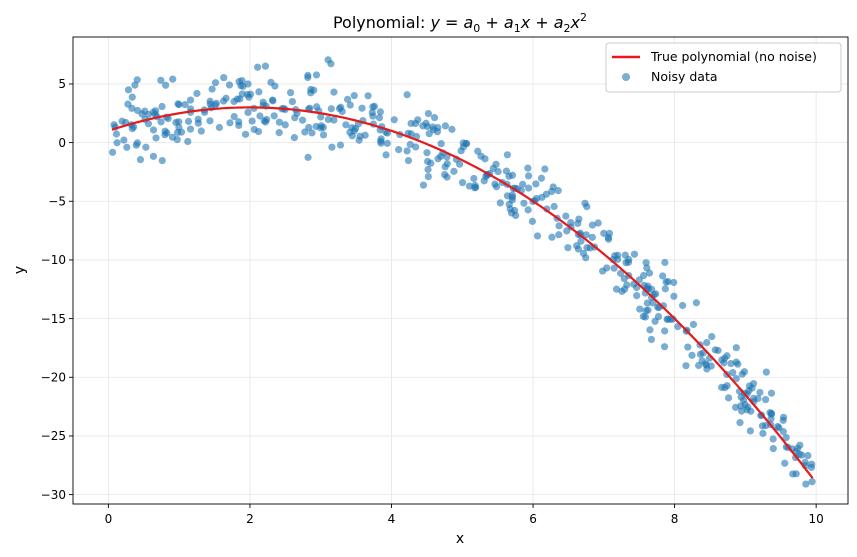 This screenshot has height=557, width=857. What do you see at coordinates (460, 23) in the screenshot?
I see `chart-title: Polynomial: y = a0 + a1x + a2x2` at bounding box center [460, 23].